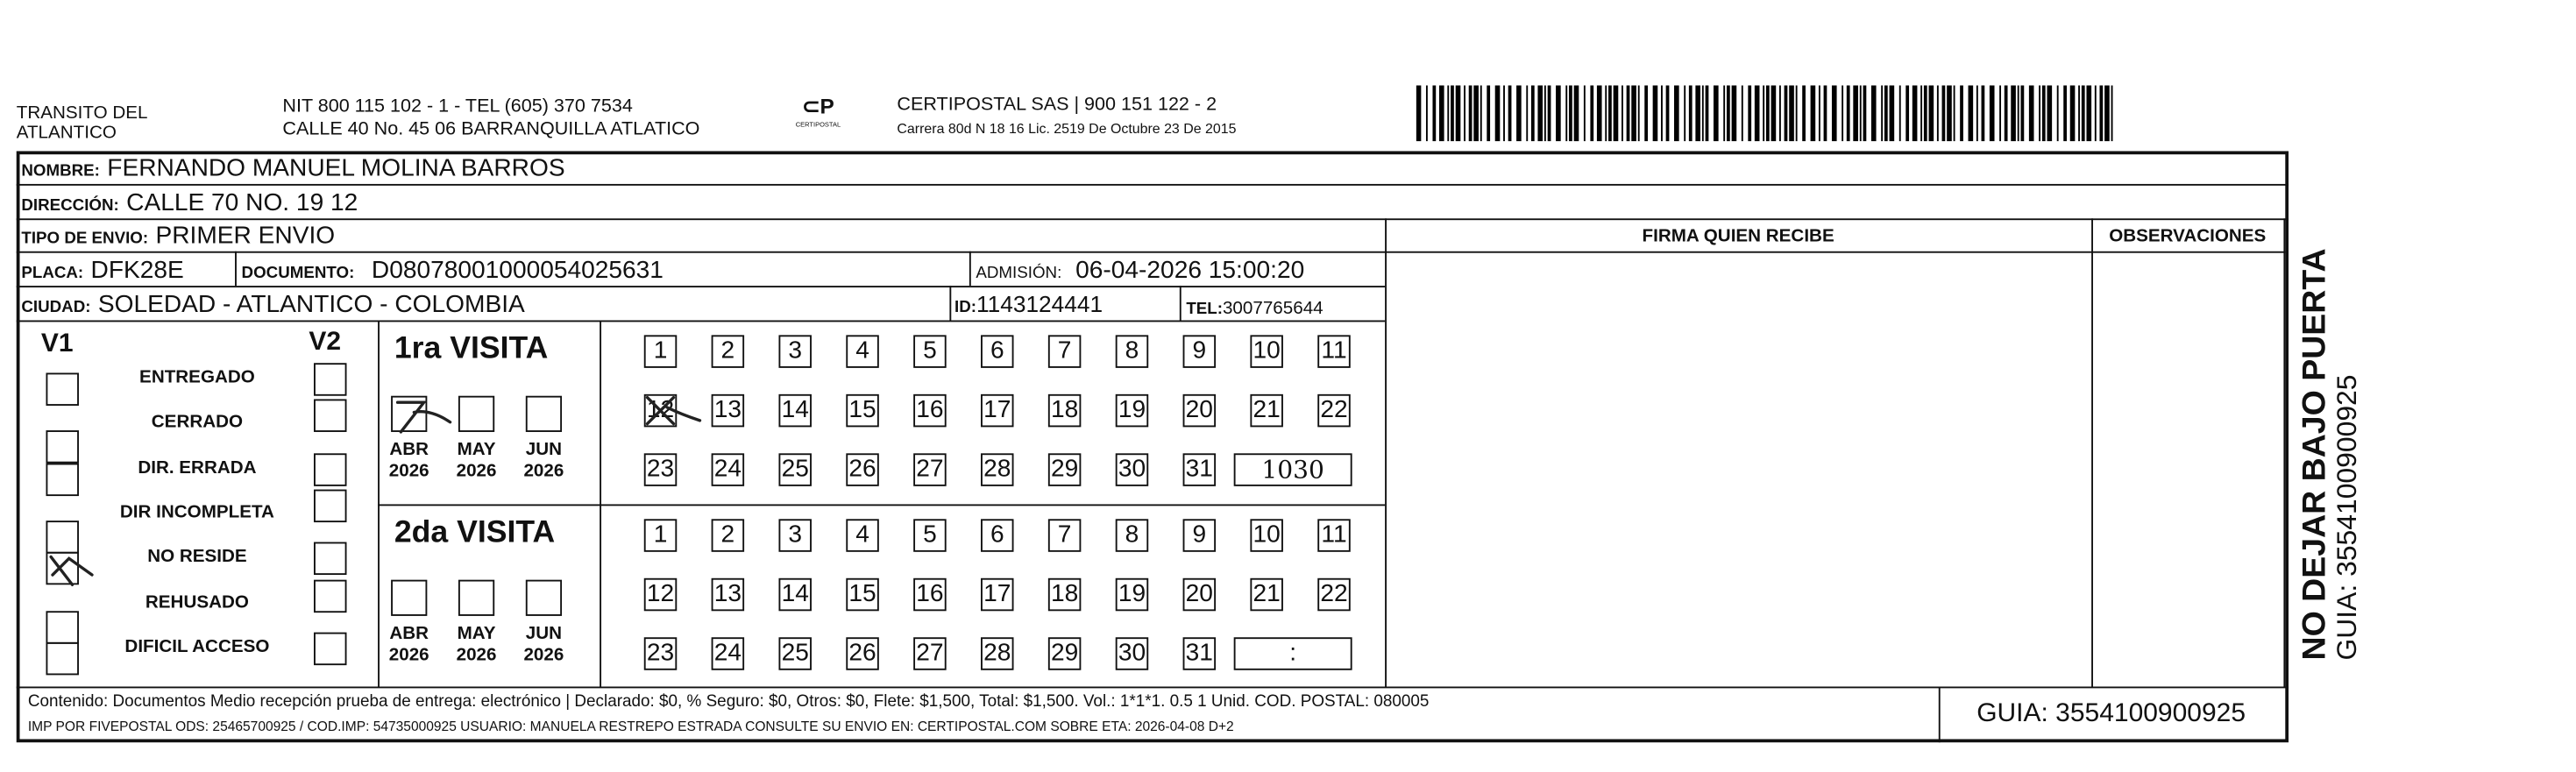 This screenshot has width=2576, height=772. Describe the element at coordinates (1292, 470) in the screenshot. I see `time-box: 1030` at that location.